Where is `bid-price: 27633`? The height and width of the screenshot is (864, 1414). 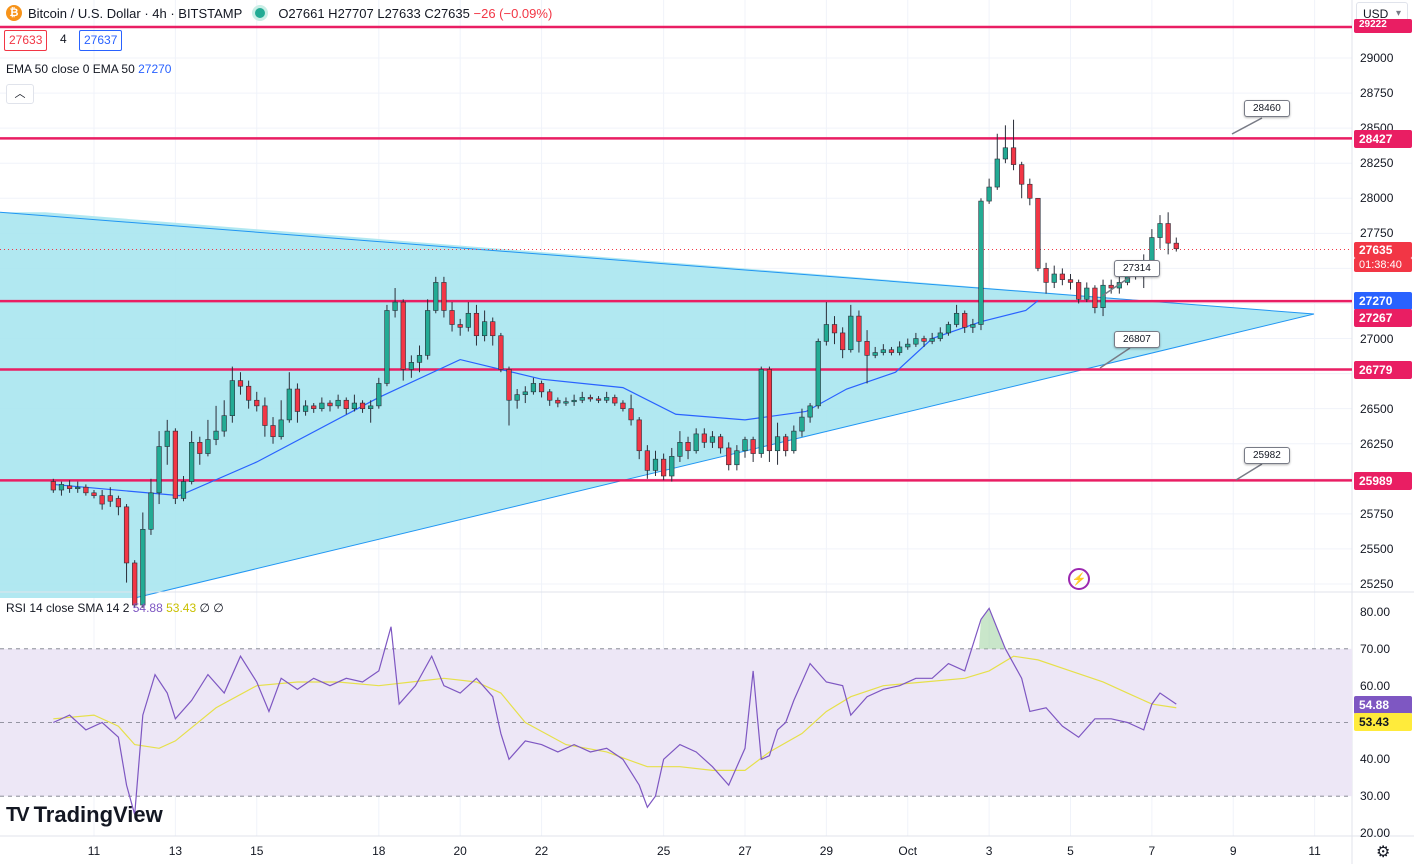 bid-price: 27633 is located at coordinates (26, 40).